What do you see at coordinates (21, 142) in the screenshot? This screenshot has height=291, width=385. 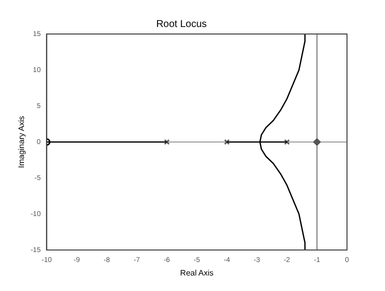 I see `y-axis-title: Imaginary Axis` at bounding box center [21, 142].